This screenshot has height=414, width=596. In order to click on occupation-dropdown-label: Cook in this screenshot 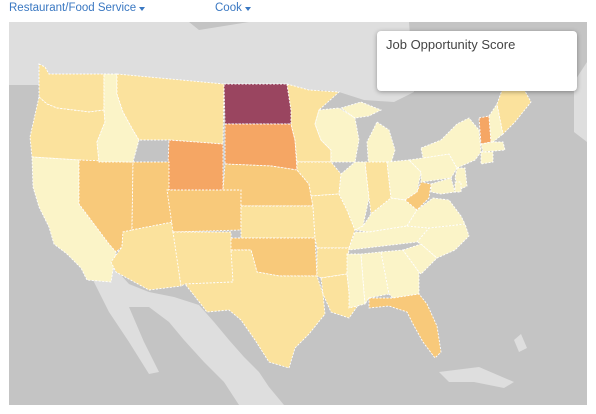, I will do `click(228, 8)`.